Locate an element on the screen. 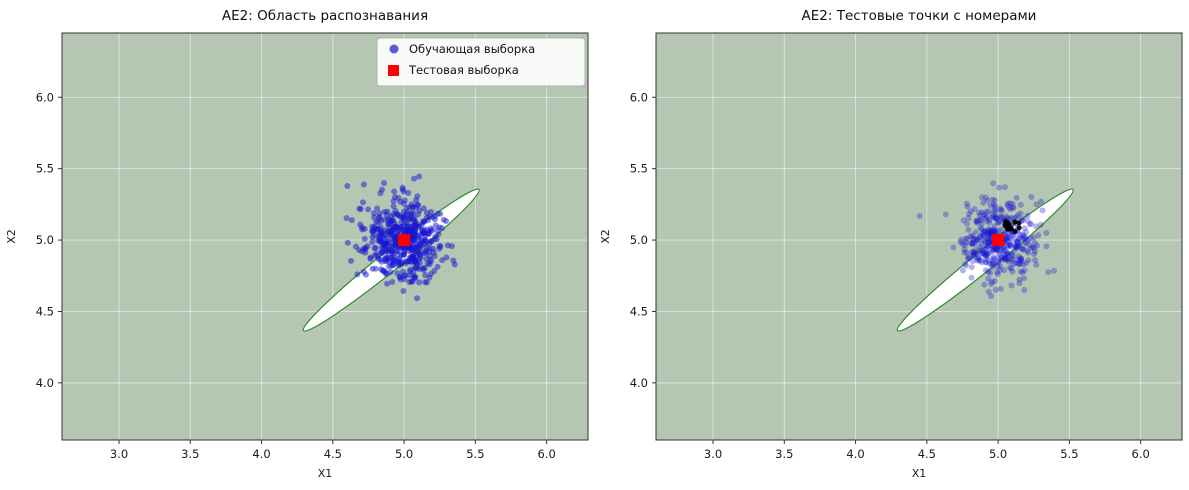  legend: Обучающая выборка Тестовая выборка is located at coordinates (481, 62).